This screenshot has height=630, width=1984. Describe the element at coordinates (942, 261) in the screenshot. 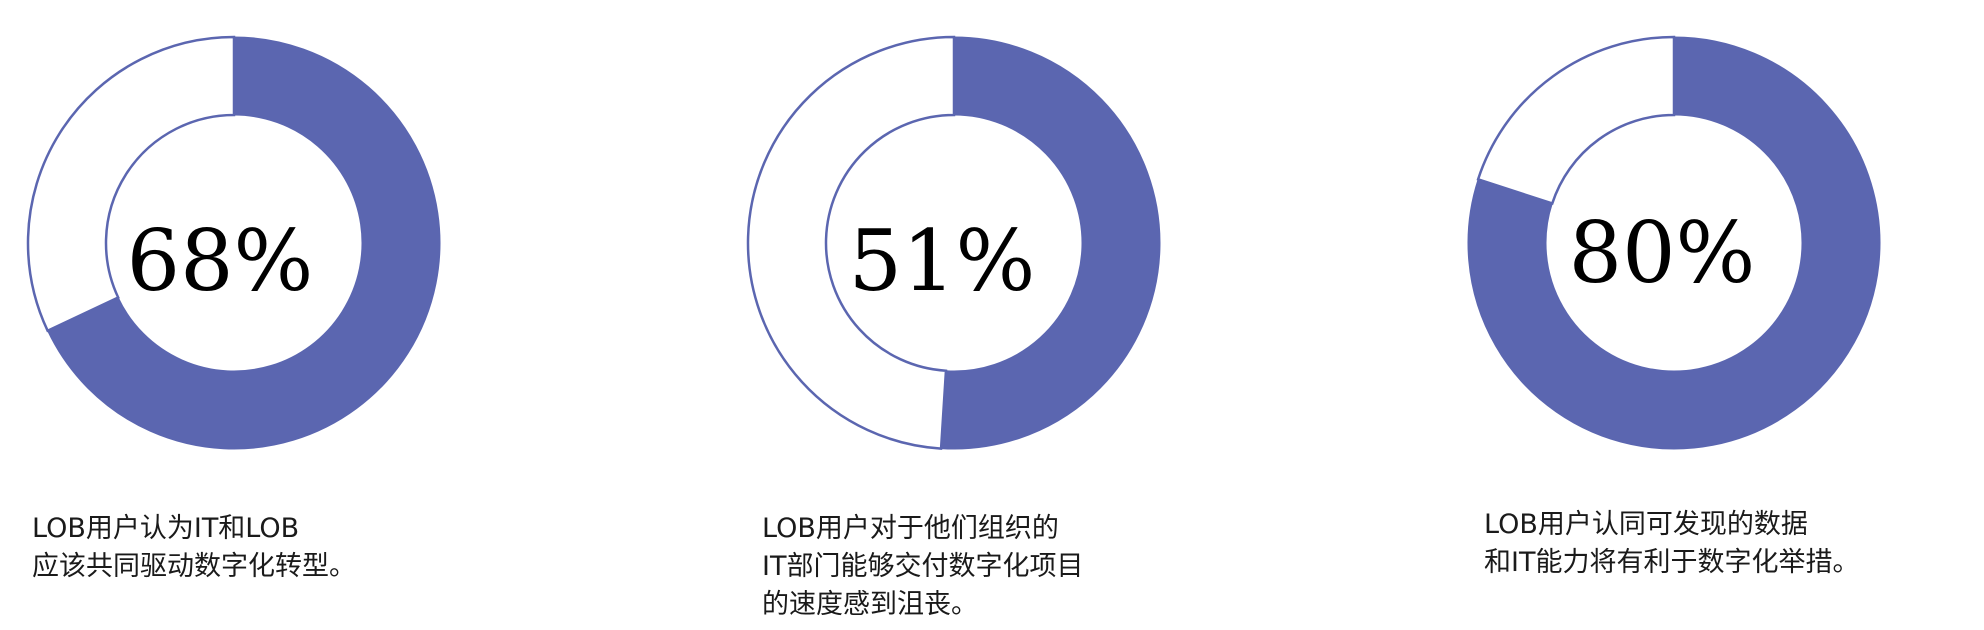

I see `donut-2-percent-label: 51%` at that location.